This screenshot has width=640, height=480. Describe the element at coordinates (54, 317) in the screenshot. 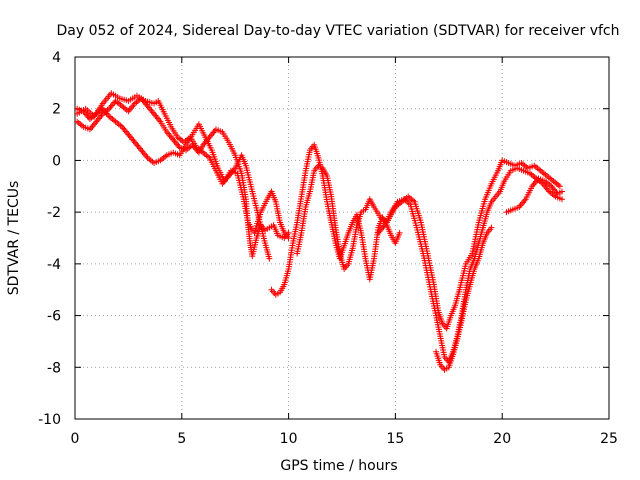

I see `y-tick-label: -6` at that location.